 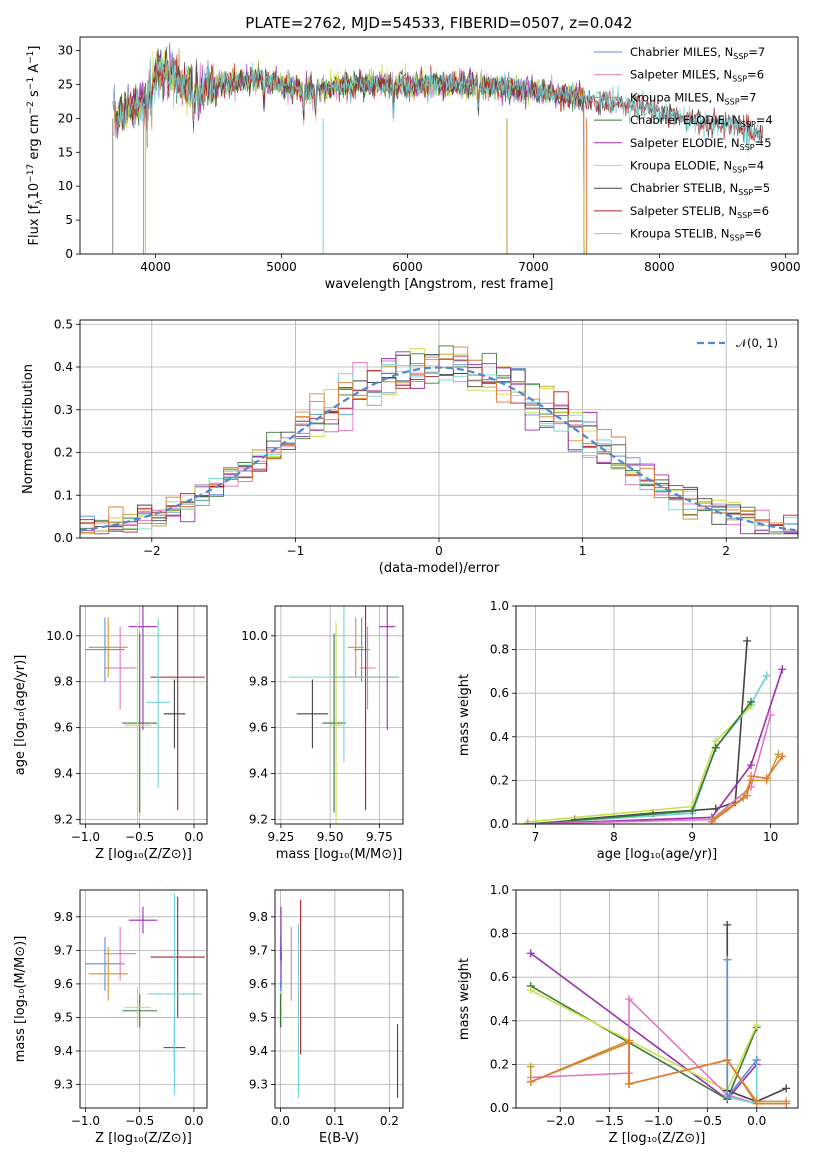 What do you see at coordinates (258, 819) in the screenshot?
I see `y-tick-label: 9.2` at bounding box center [258, 819].